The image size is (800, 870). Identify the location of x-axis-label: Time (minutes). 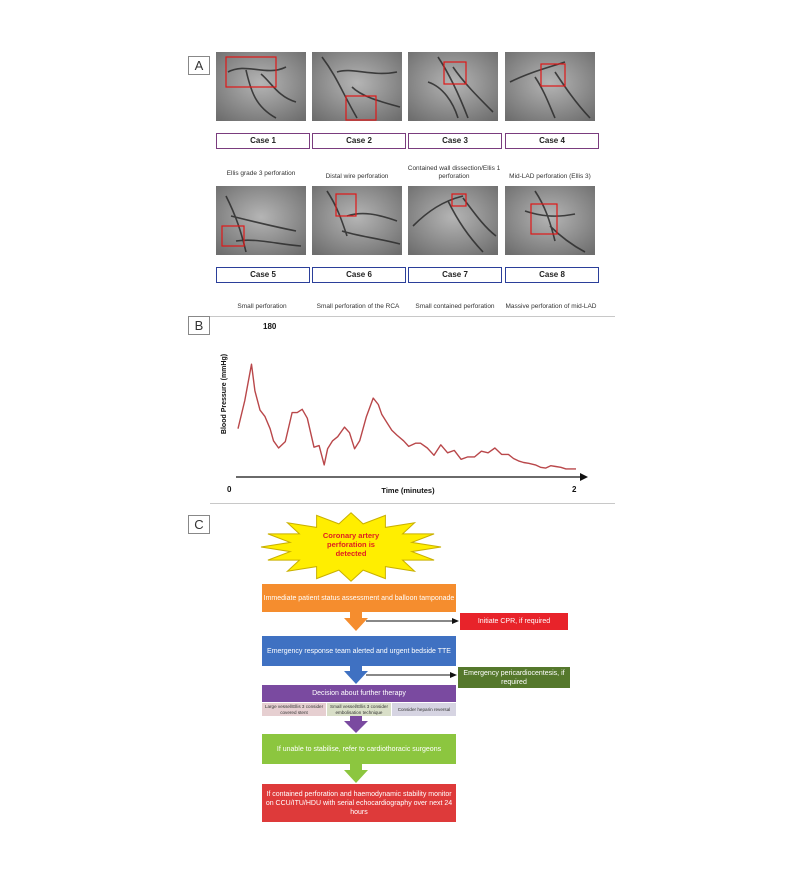
(408, 490).